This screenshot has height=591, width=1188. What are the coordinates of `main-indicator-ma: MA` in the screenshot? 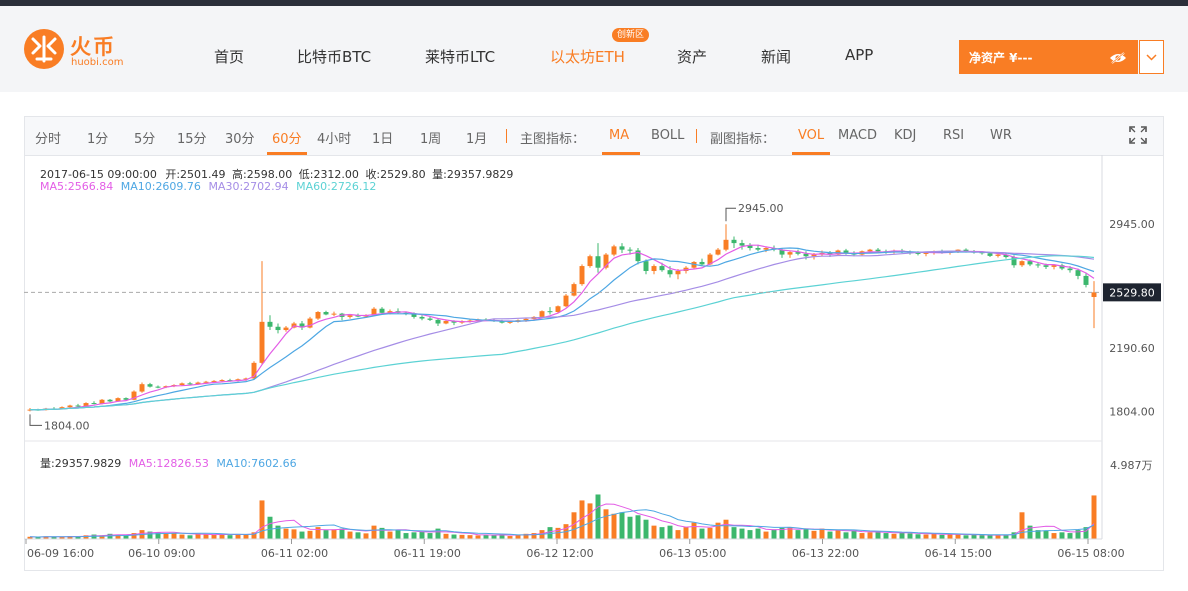 It's located at (619, 135).